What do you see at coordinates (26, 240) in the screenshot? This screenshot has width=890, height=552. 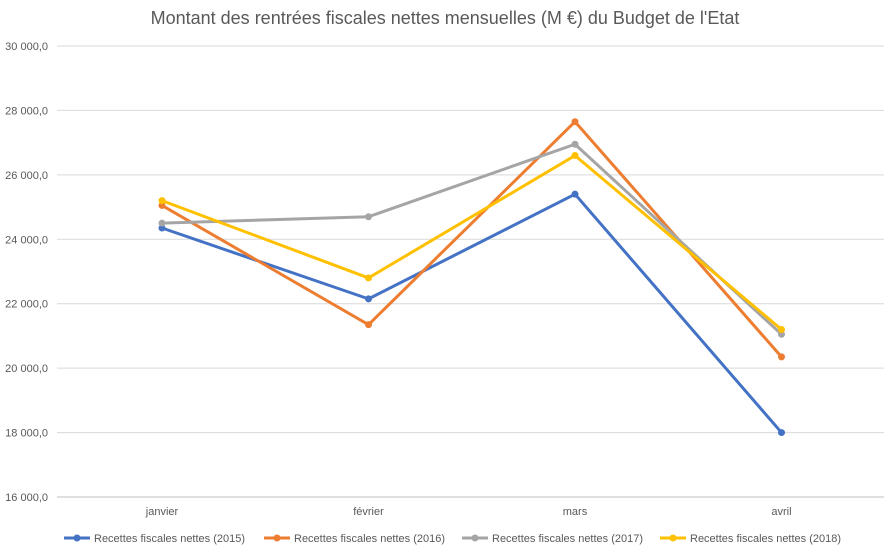 I see `y-tick-label: 24 000,0` at bounding box center [26, 240].